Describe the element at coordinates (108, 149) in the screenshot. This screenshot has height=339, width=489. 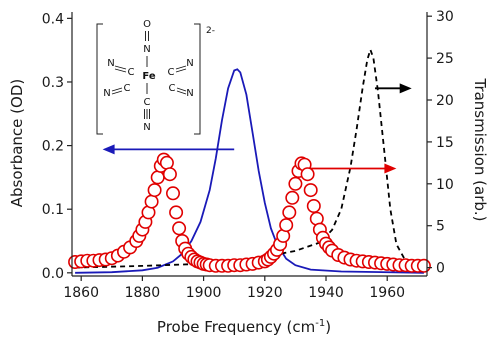
I see `blue-arrow-head` at that location.